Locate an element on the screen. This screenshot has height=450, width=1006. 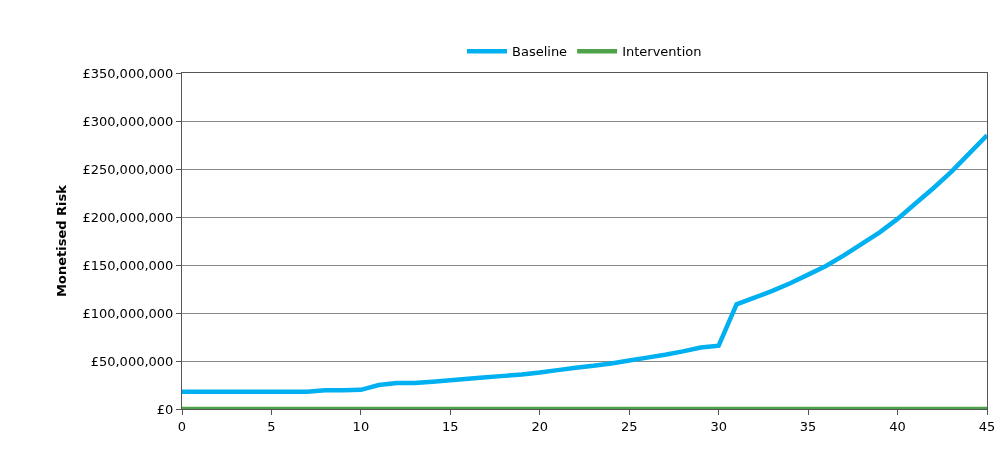
y-tick-label: £50,000,000 is located at coordinates (132, 361).